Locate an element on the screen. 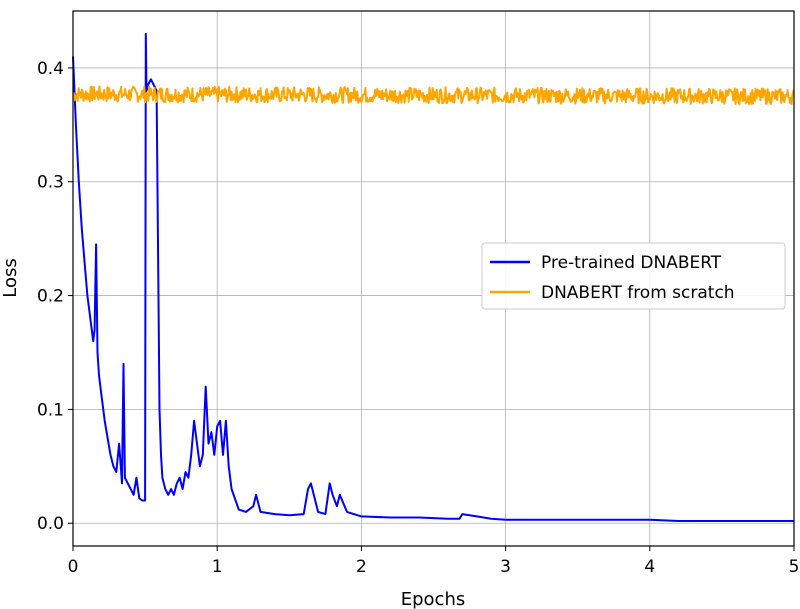 This screenshot has width=800, height=609. y-tick-label: 0.2 is located at coordinates (50, 297).